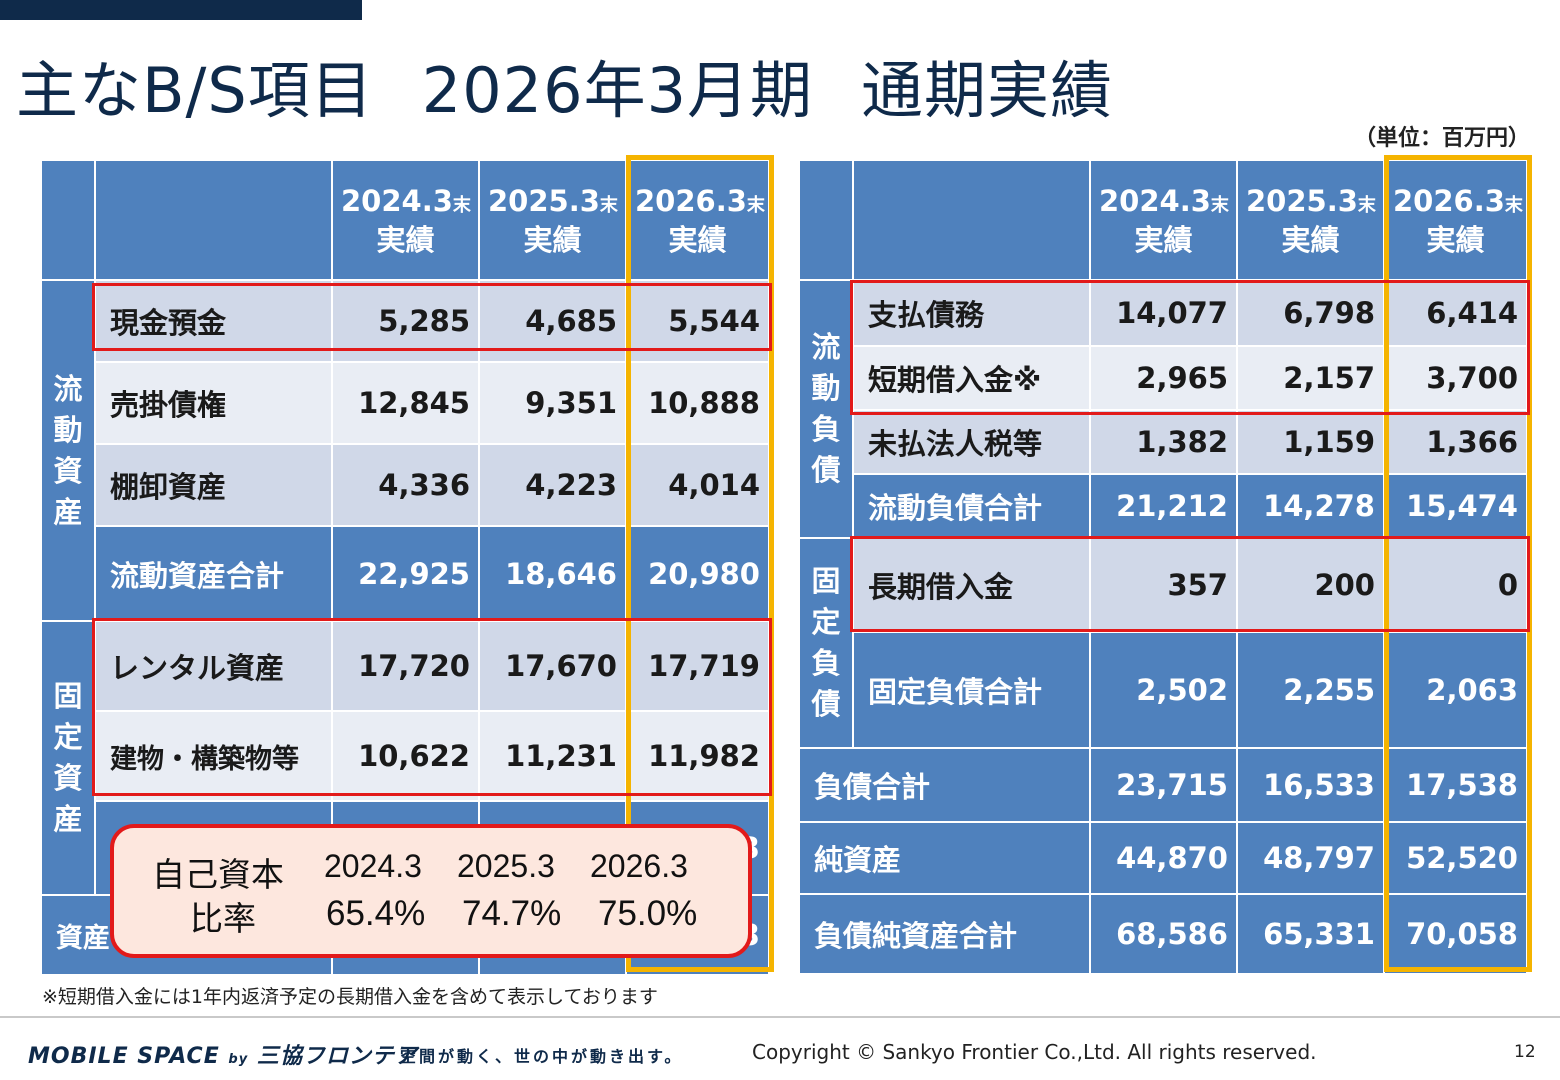 This screenshot has height=1080, width=1560. What do you see at coordinates (213, 666) in the screenshot?
I see `row-label: レンタル資産` at bounding box center [213, 666].